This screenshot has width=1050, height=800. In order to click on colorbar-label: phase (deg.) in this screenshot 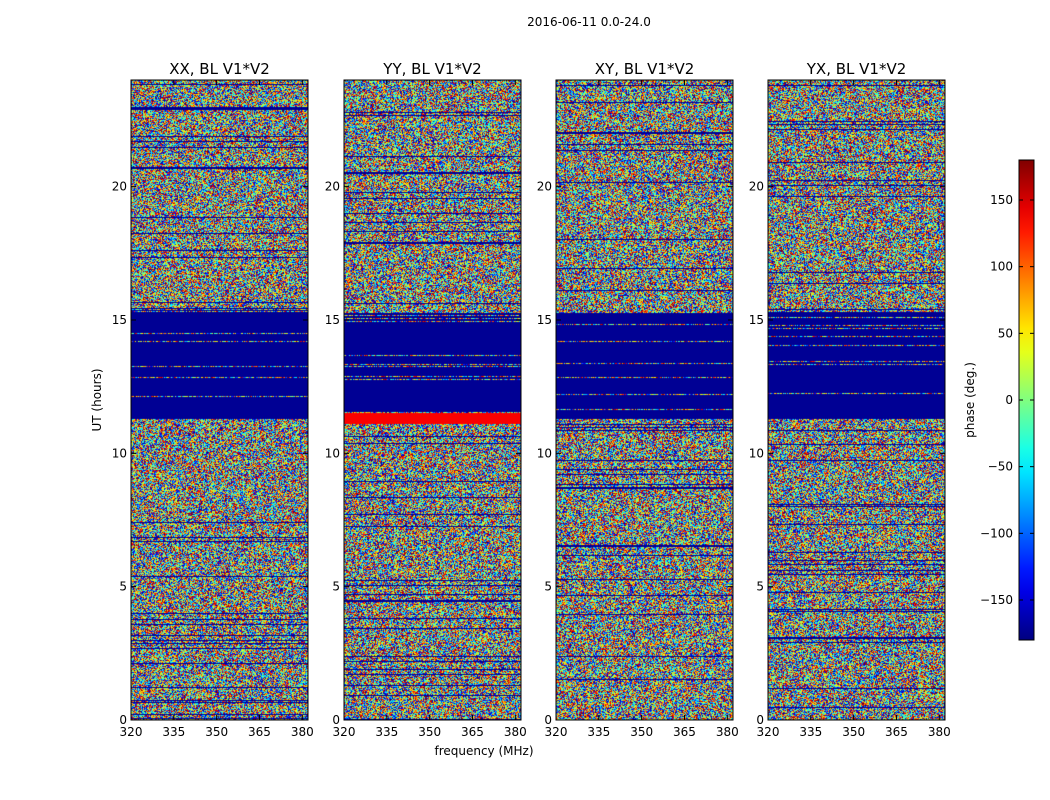, I will do `click(970, 400)`.